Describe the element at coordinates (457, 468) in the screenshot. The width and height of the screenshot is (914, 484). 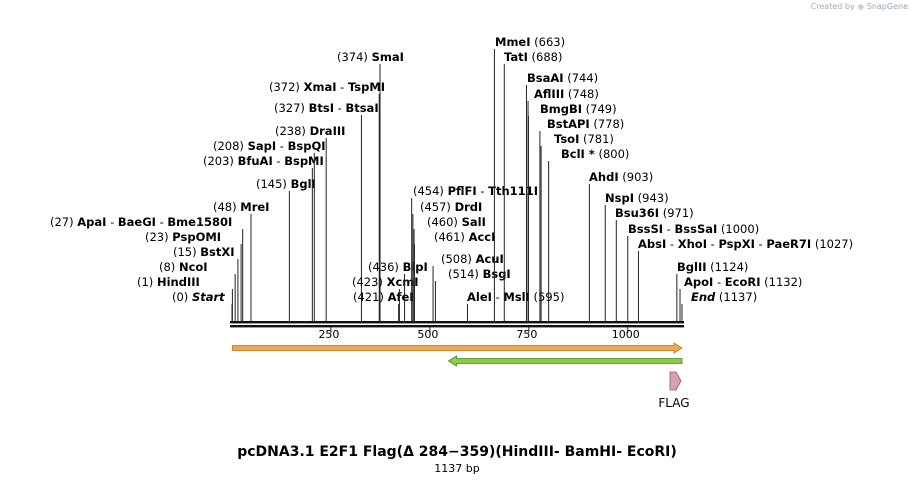
I see `map-length: 1137 bp` at that location.